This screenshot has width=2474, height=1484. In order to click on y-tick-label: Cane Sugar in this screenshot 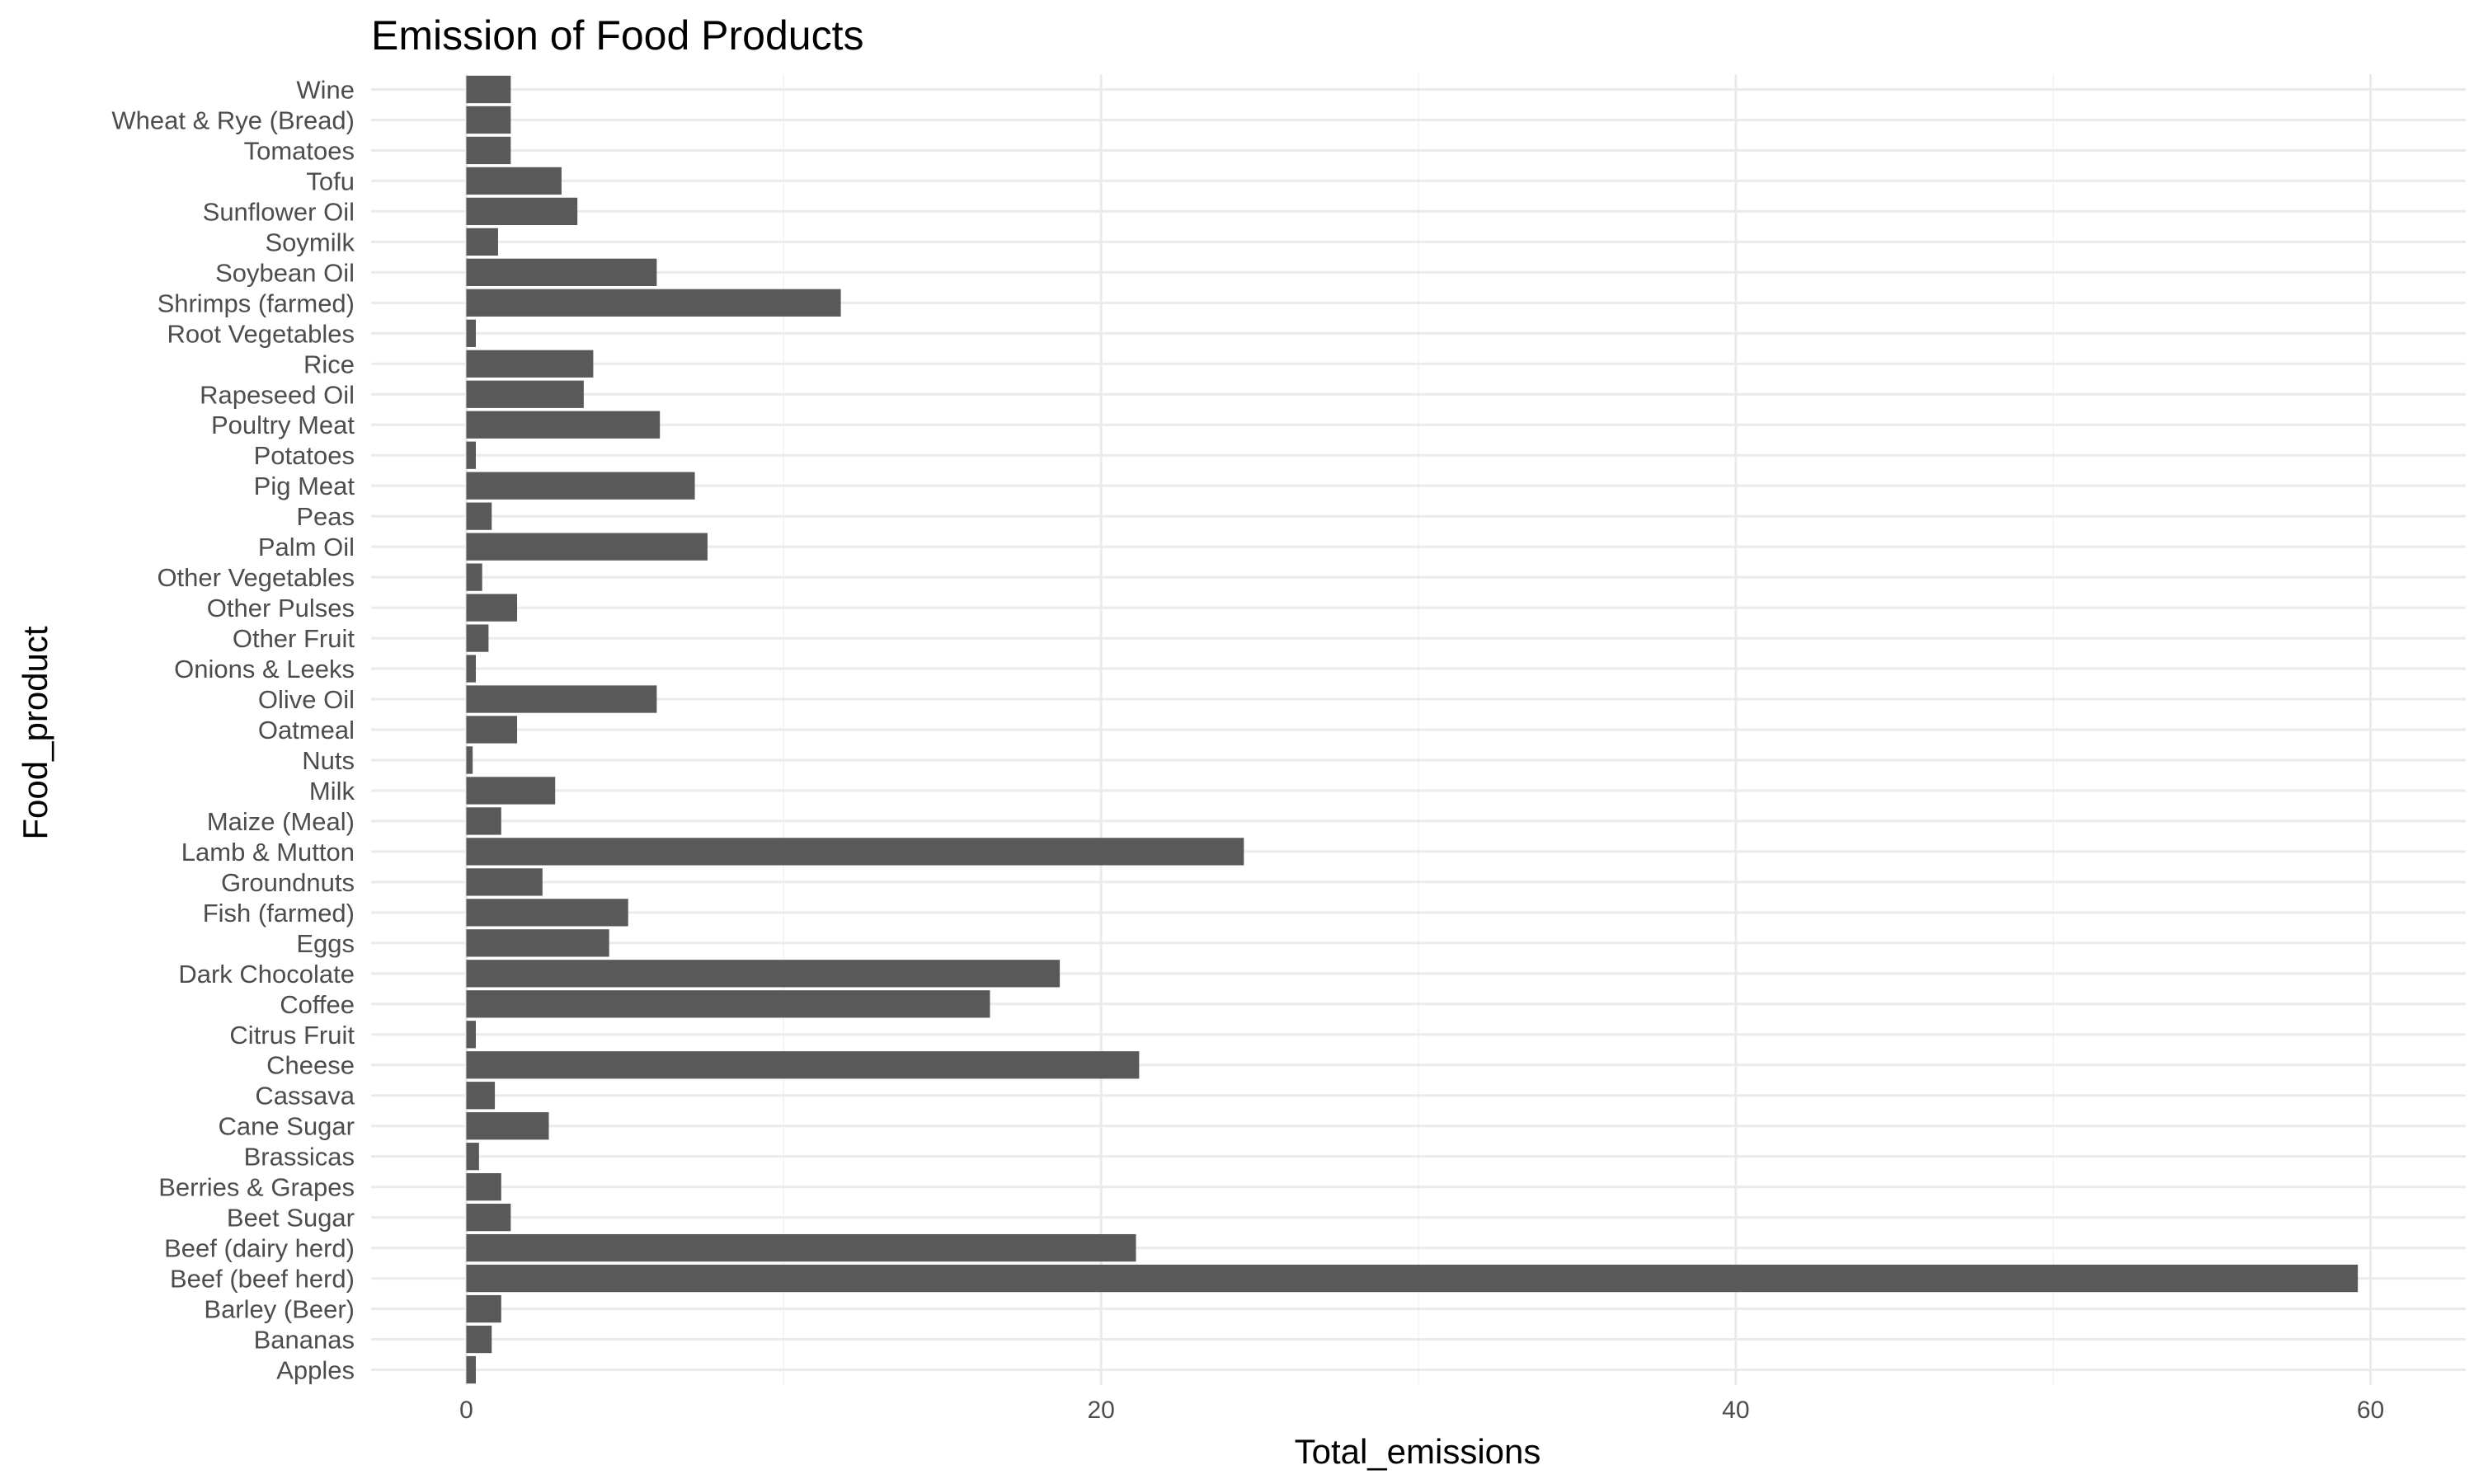, I will do `click(287, 1126)`.